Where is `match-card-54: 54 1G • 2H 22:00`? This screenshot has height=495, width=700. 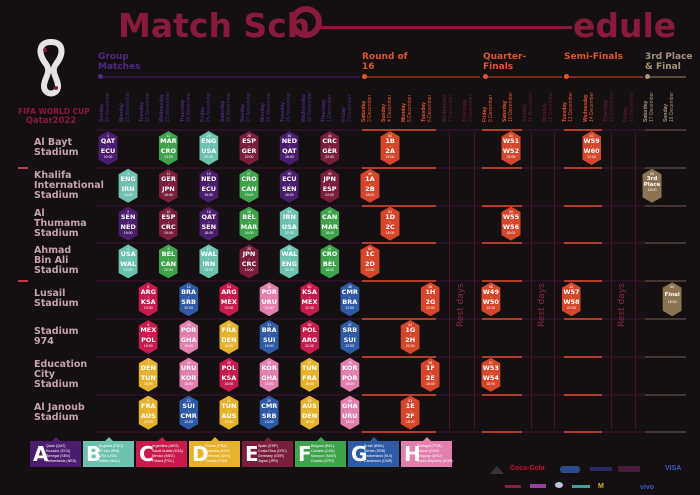 match-card-54: 54 1G • 2H 22:00 is located at coordinates (410, 337).